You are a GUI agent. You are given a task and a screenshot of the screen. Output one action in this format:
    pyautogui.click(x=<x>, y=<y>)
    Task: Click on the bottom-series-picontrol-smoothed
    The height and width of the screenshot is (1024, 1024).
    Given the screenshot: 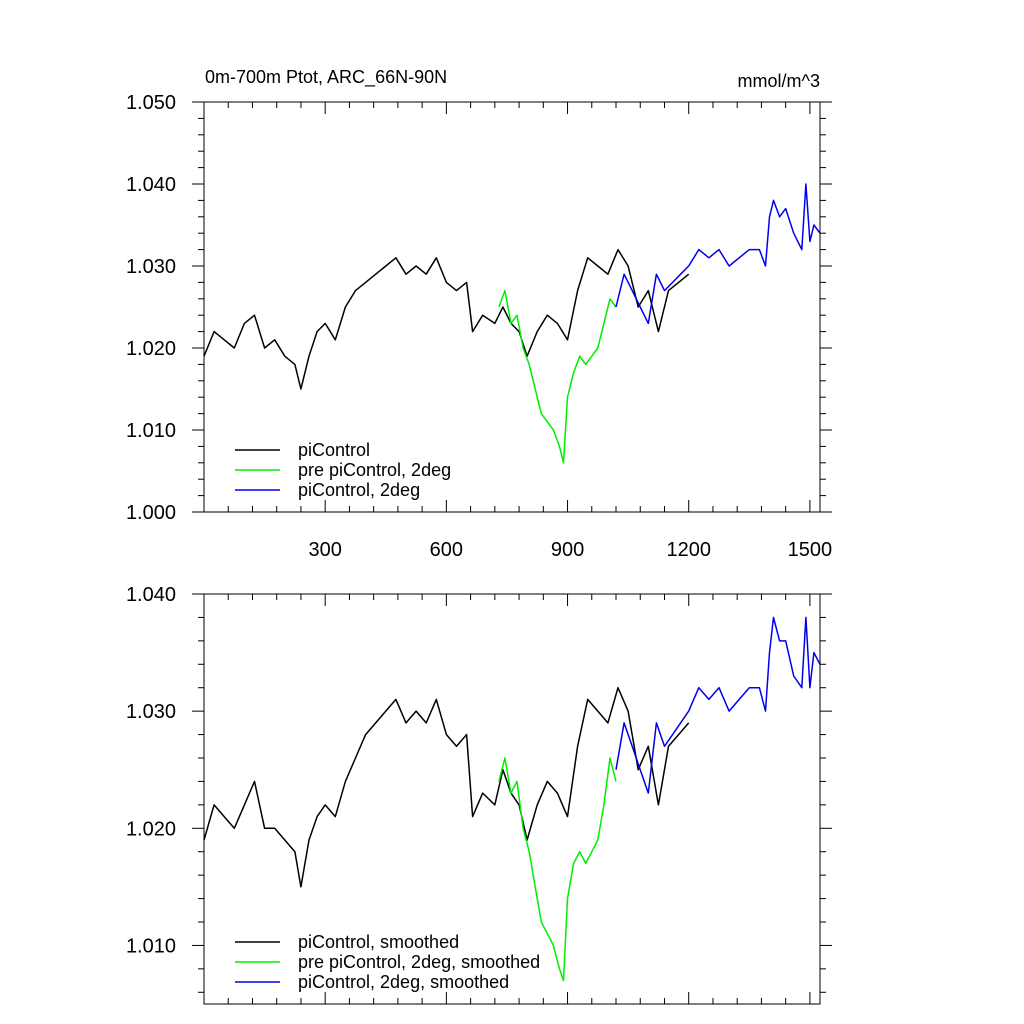 What is the action you would take?
    pyautogui.click(x=446, y=787)
    